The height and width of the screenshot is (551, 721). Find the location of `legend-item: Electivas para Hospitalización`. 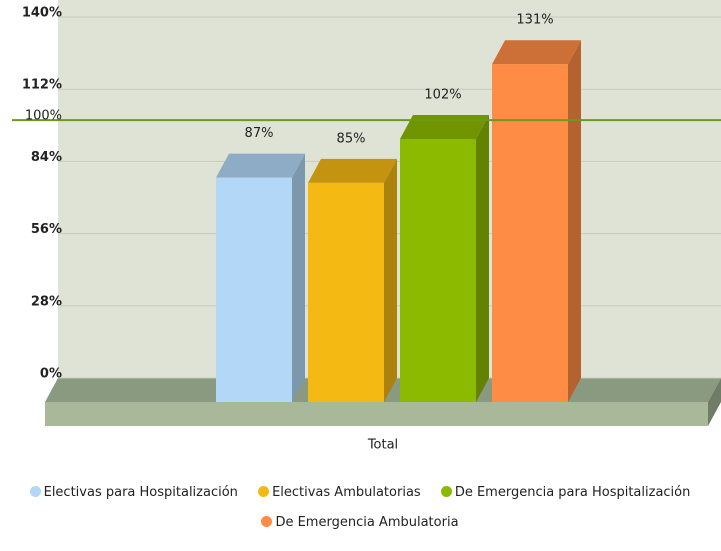

legend-item: Electivas para Hospitalización is located at coordinates (133, 492).